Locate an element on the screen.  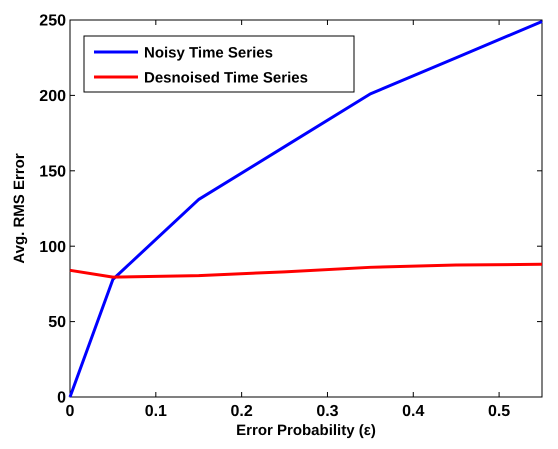
x-tick-label: 0.3 is located at coordinates (327, 411).